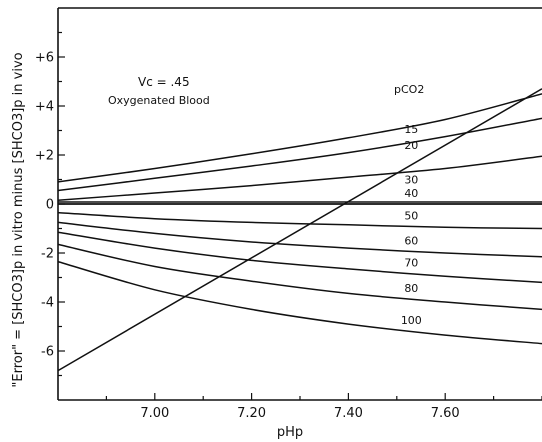  I want to click on curve-label: 50, so click(411, 215).